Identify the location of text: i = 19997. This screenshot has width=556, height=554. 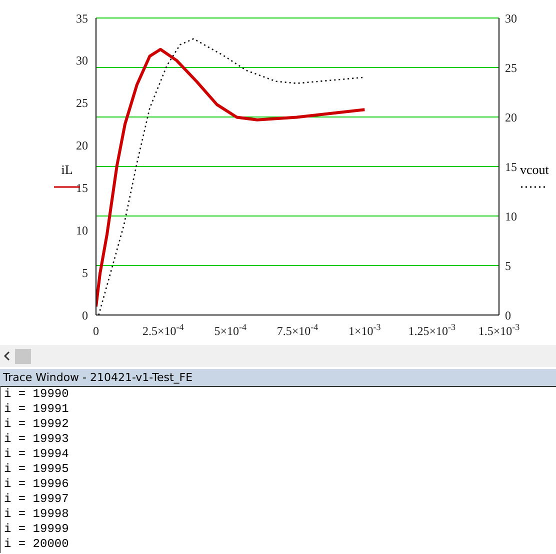
(37, 499).